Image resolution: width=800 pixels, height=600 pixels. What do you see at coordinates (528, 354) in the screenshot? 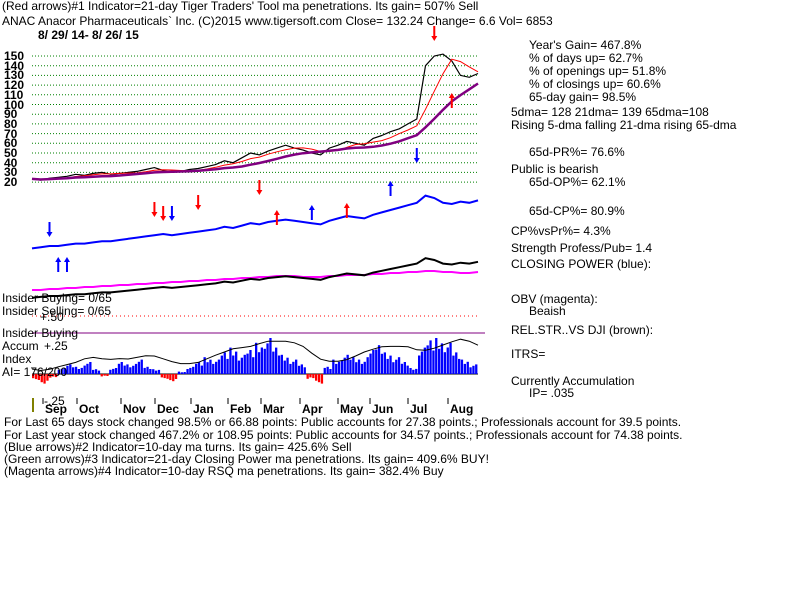
I see `itrs-label: ITRS=` at bounding box center [528, 354].